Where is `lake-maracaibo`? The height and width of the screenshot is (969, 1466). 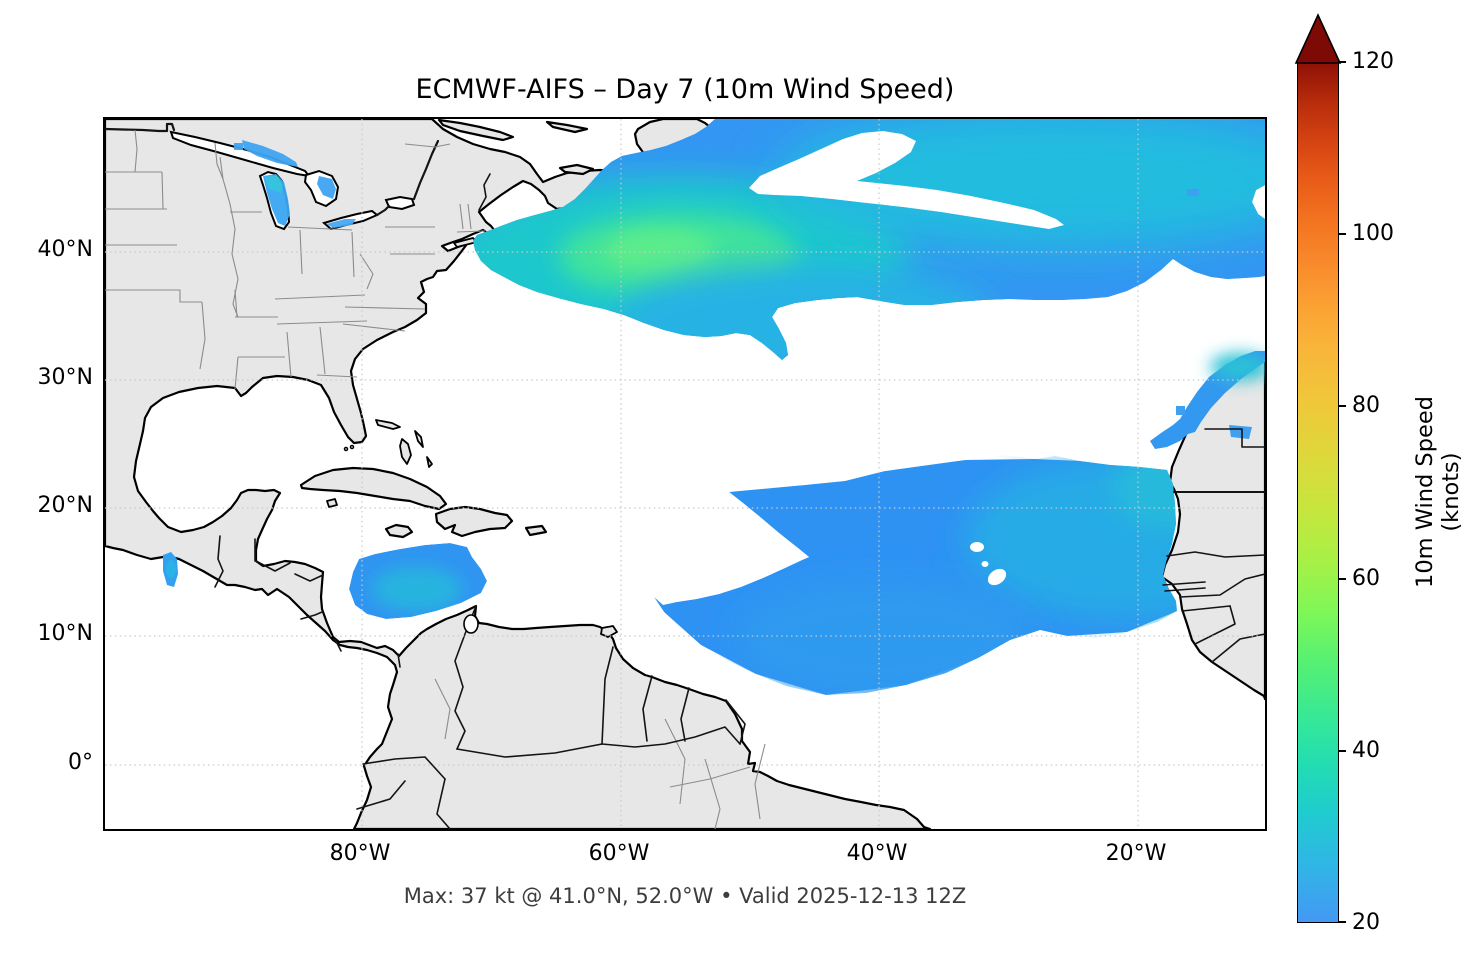 lake-maracaibo is located at coordinates (471, 624).